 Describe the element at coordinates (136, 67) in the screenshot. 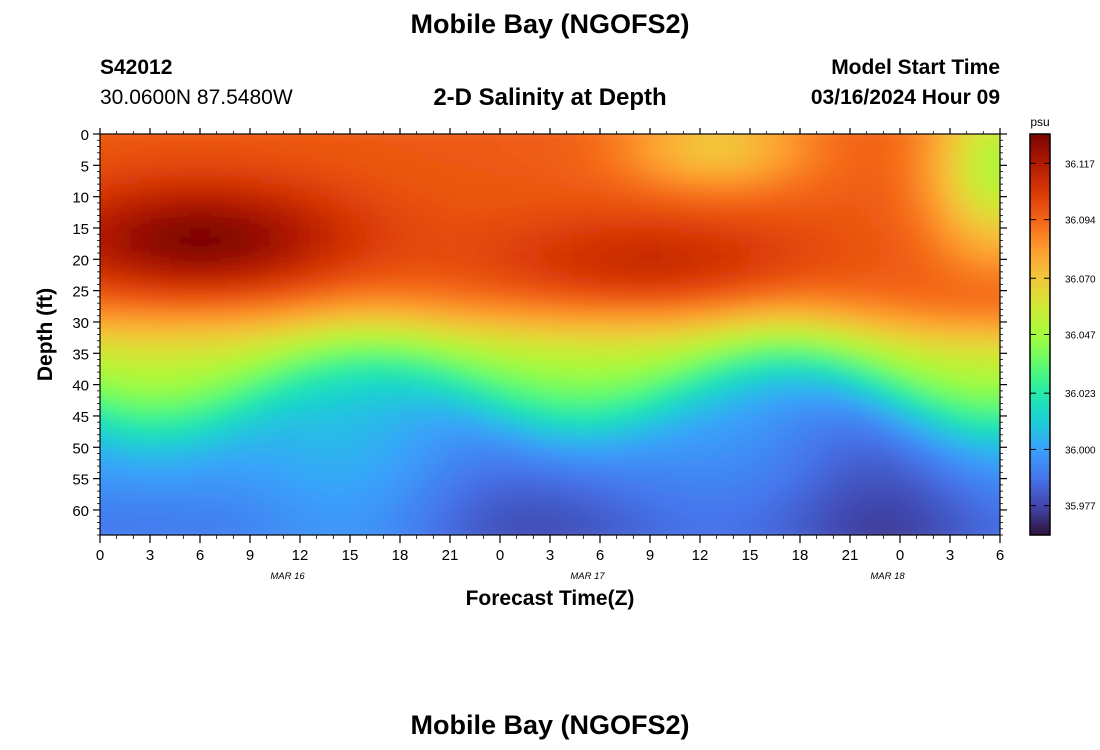

I see `station-id: S42012` at that location.